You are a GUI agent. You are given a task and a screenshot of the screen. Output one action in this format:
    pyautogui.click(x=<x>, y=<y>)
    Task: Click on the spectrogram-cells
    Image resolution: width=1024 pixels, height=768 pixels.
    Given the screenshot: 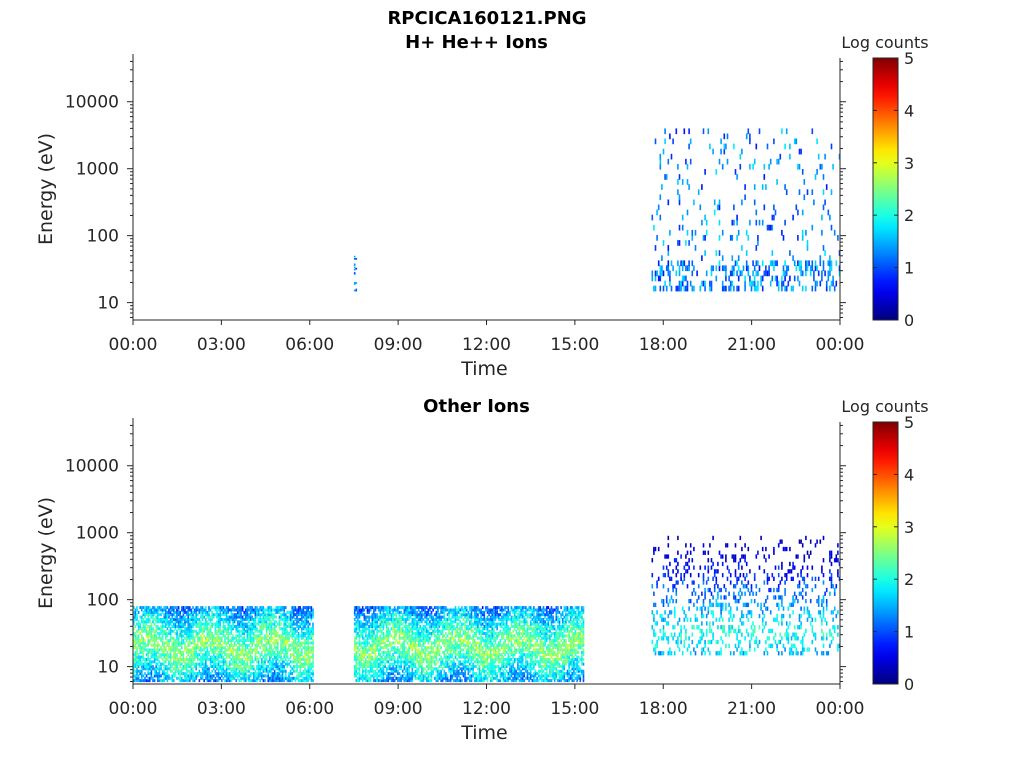 What is the action you would take?
    pyautogui.click(x=597, y=210)
    